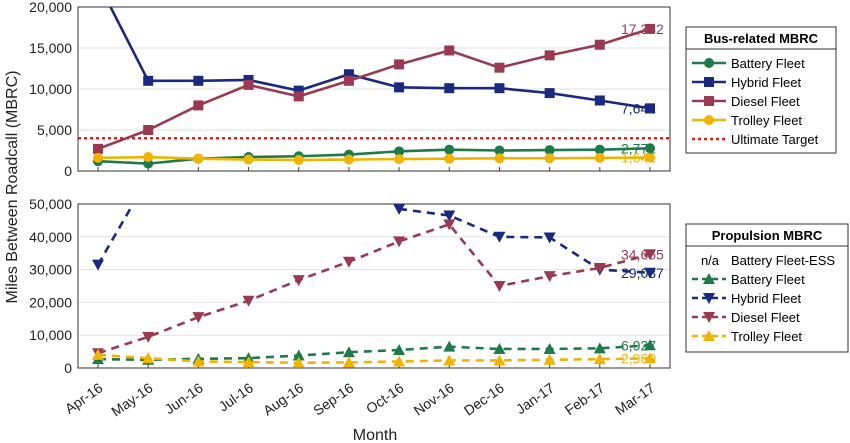  I want to click on bottom-end-label-hybrid-fleet: 29,037, so click(642, 273).